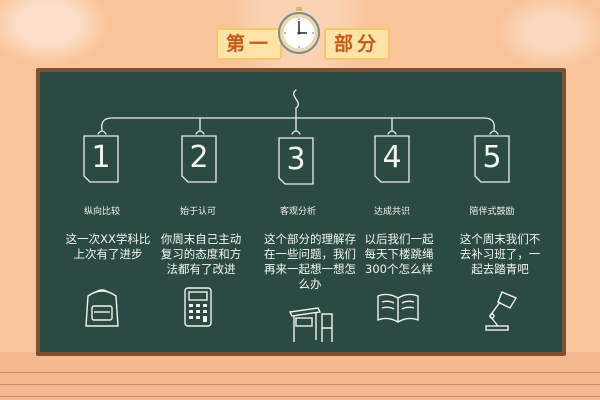 The image size is (600, 400). I want to click on item-text: 你周末自己主动复习的态度和方法都有了改进, so click(201, 254).